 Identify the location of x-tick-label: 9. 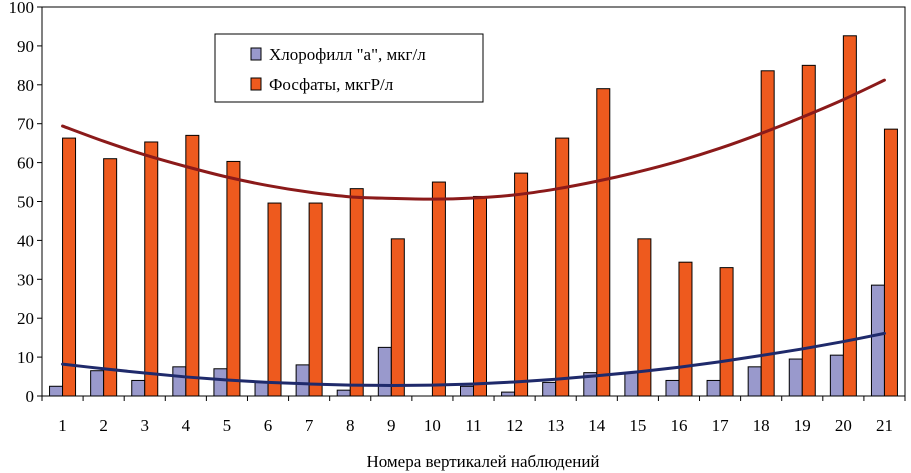
(391, 425).